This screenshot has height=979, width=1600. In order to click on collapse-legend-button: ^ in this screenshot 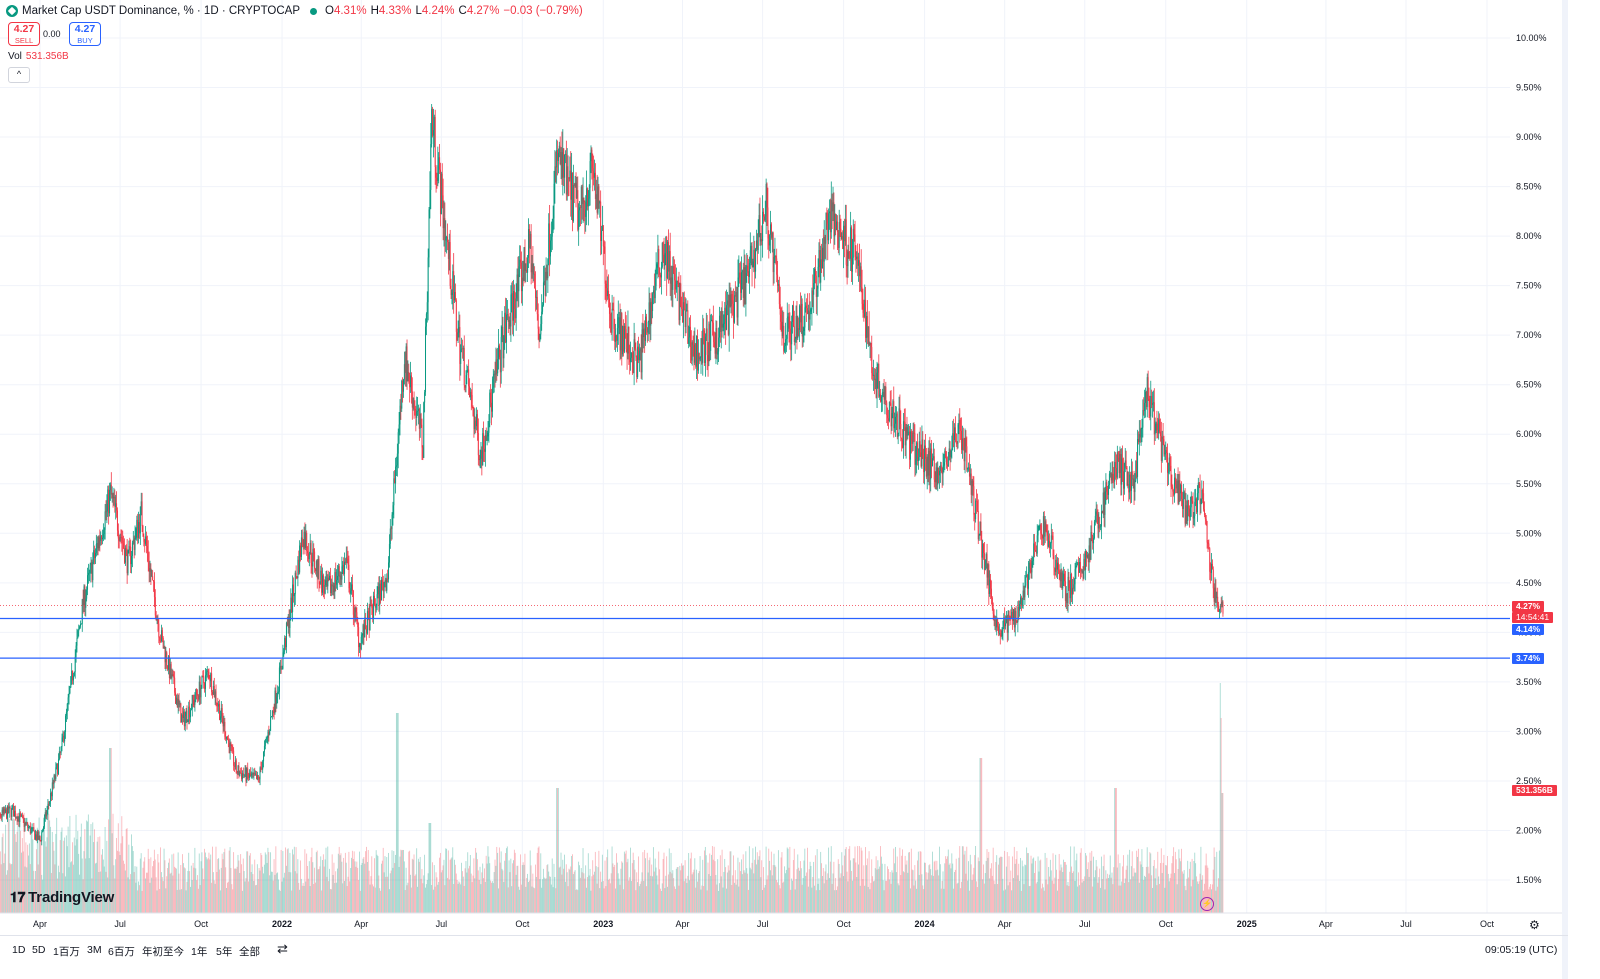, I will do `click(19, 75)`.